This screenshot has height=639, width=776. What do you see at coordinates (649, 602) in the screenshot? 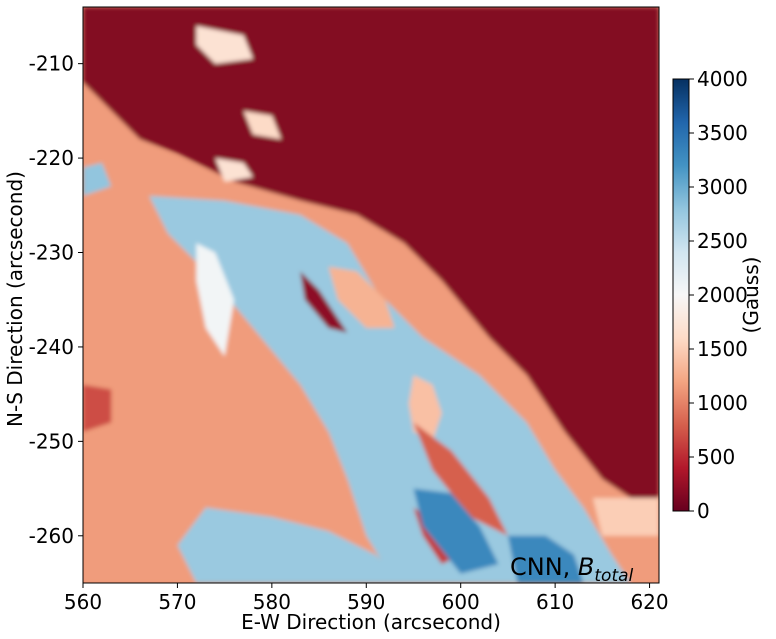
I see `x-tick-label: 620` at bounding box center [649, 602].